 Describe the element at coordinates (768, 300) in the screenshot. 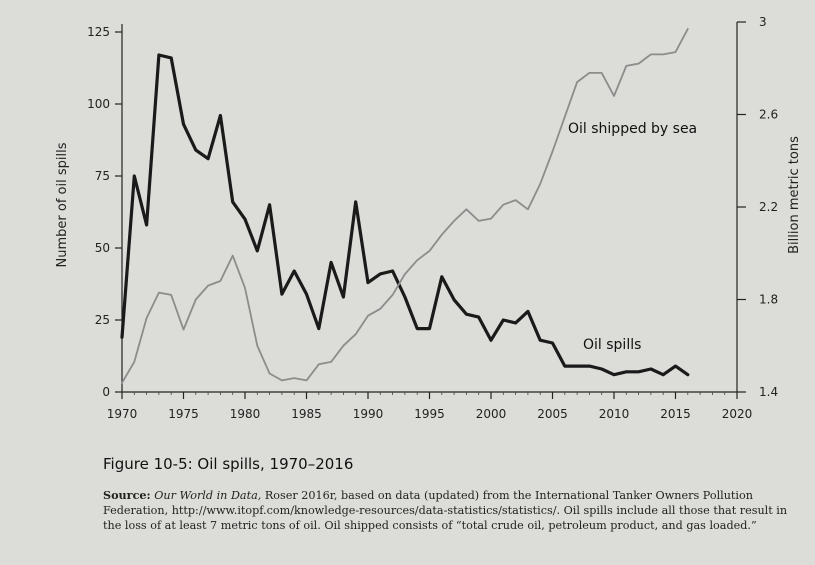

I see `right-tick-label: 1.8` at that location.